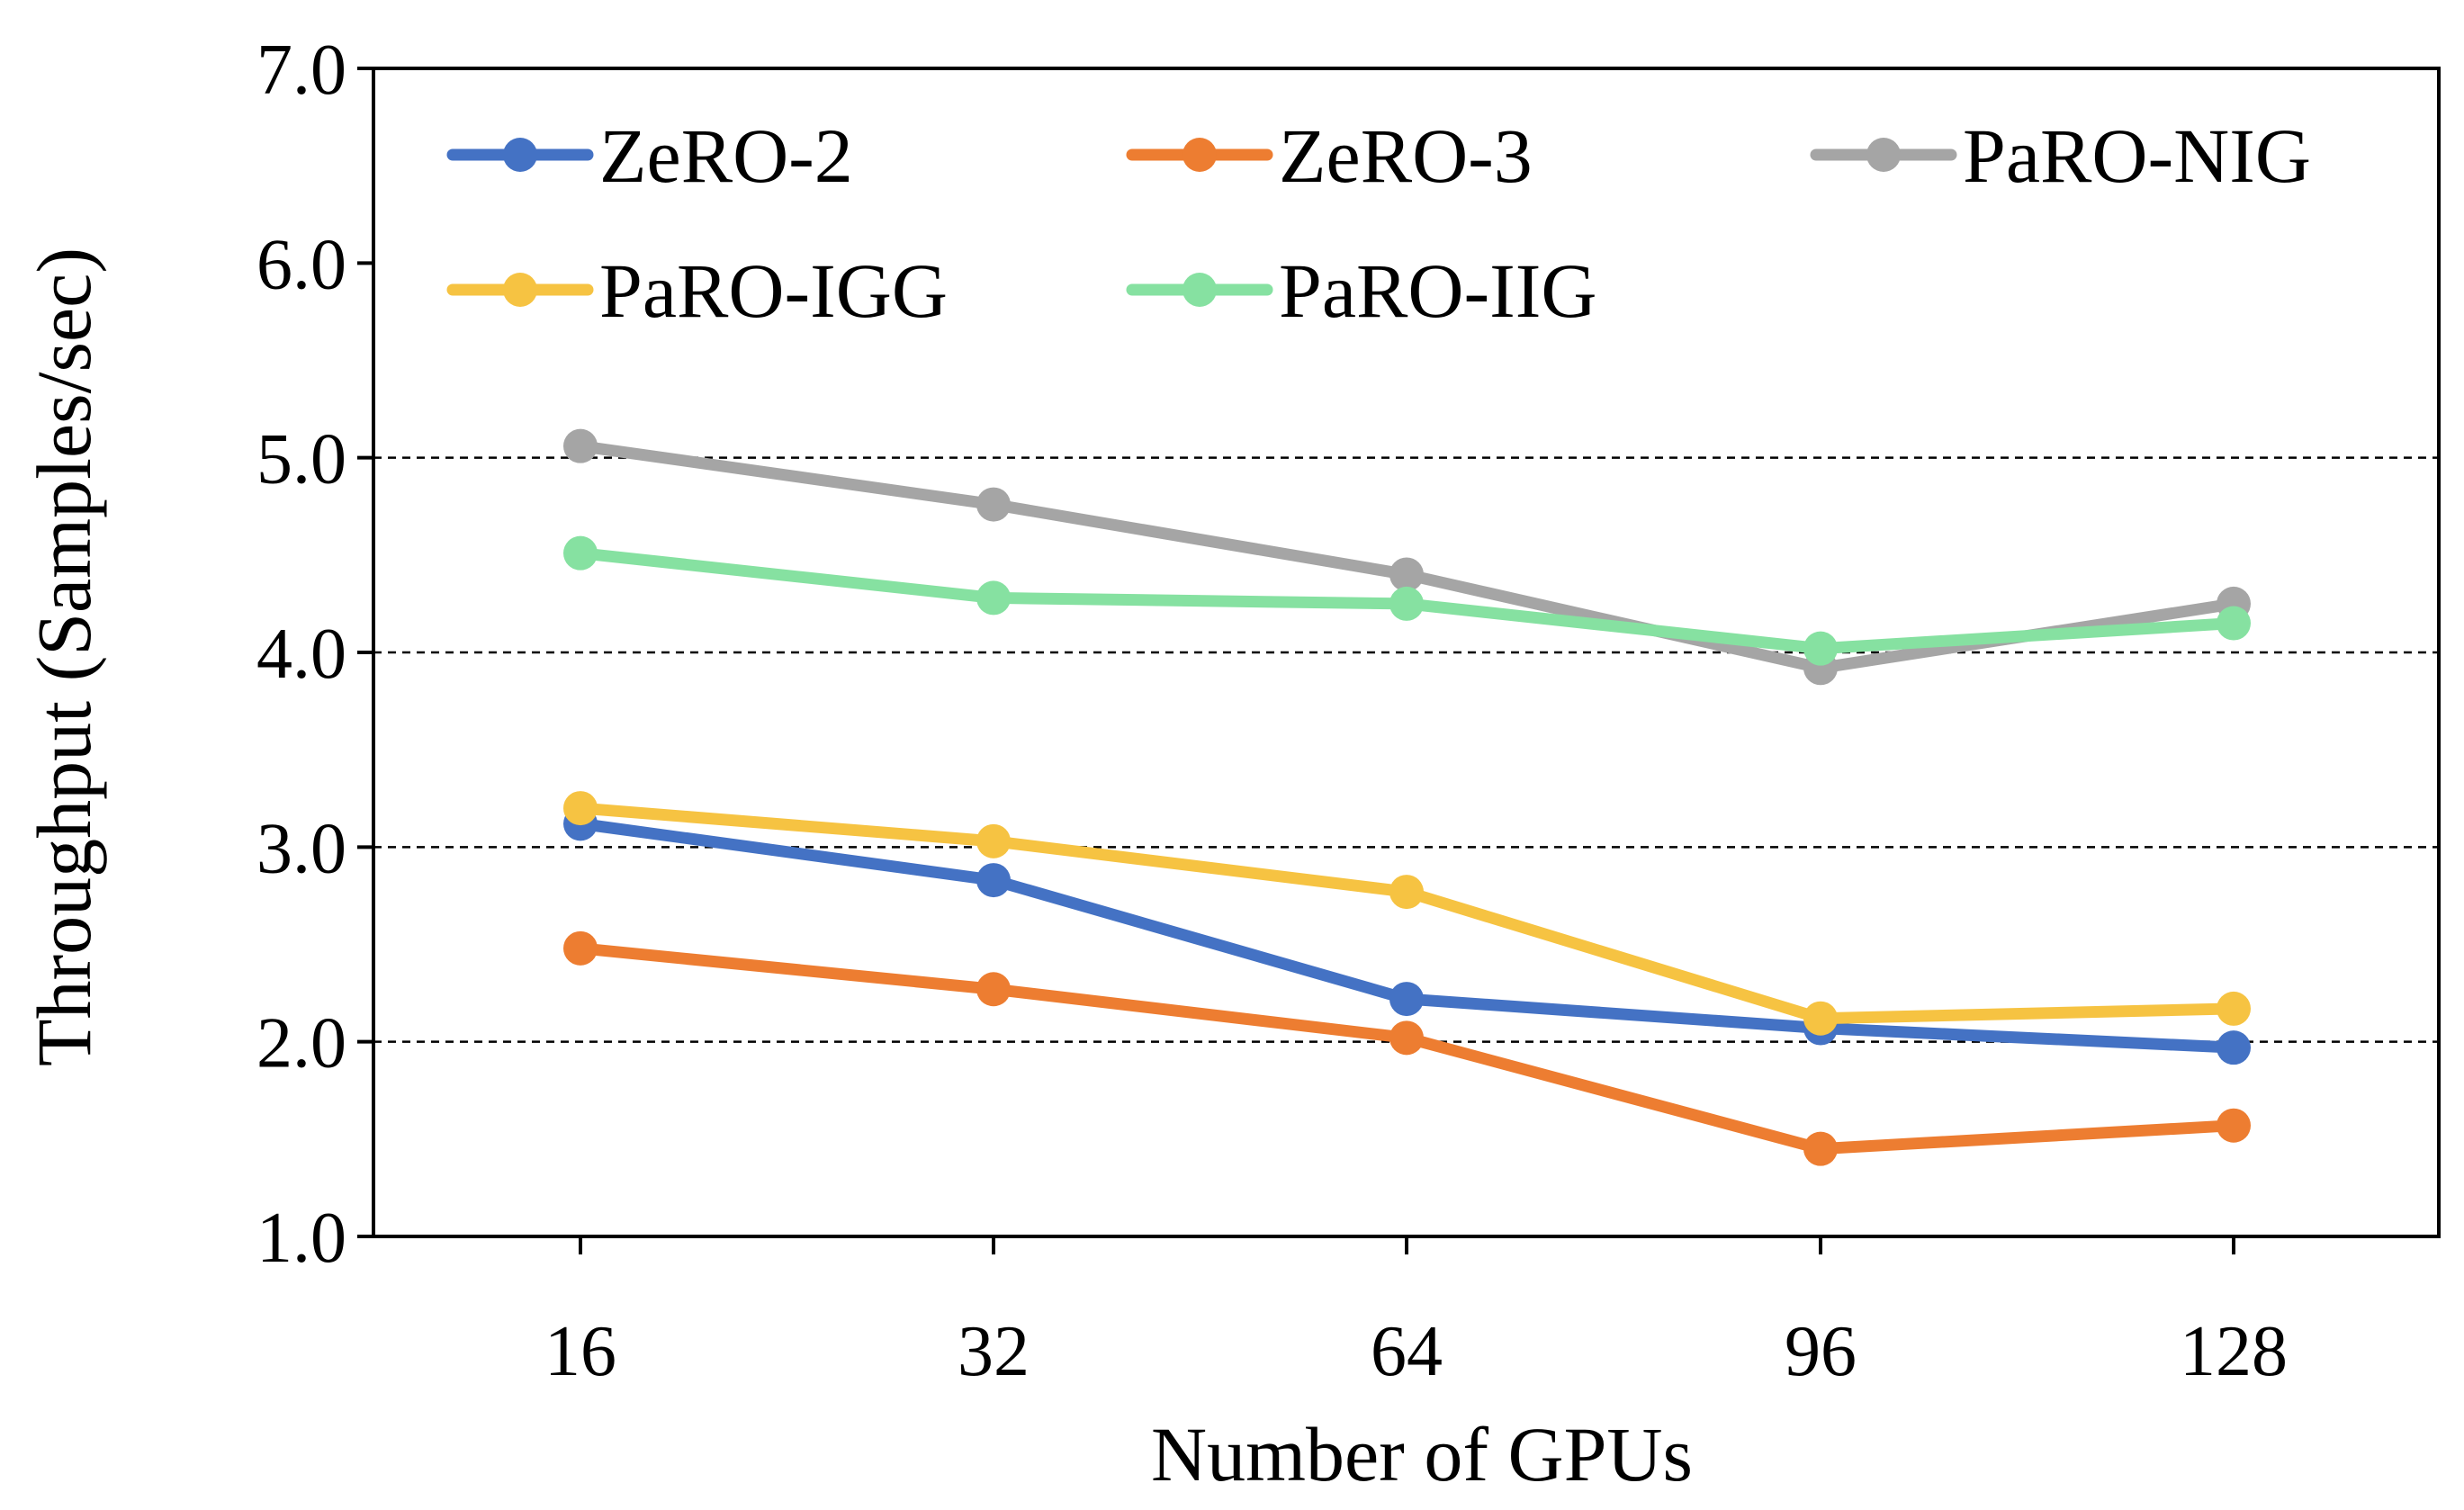  Describe the element at coordinates (726, 155) in the screenshot. I see `legend-label: ZeRO-2` at that location.